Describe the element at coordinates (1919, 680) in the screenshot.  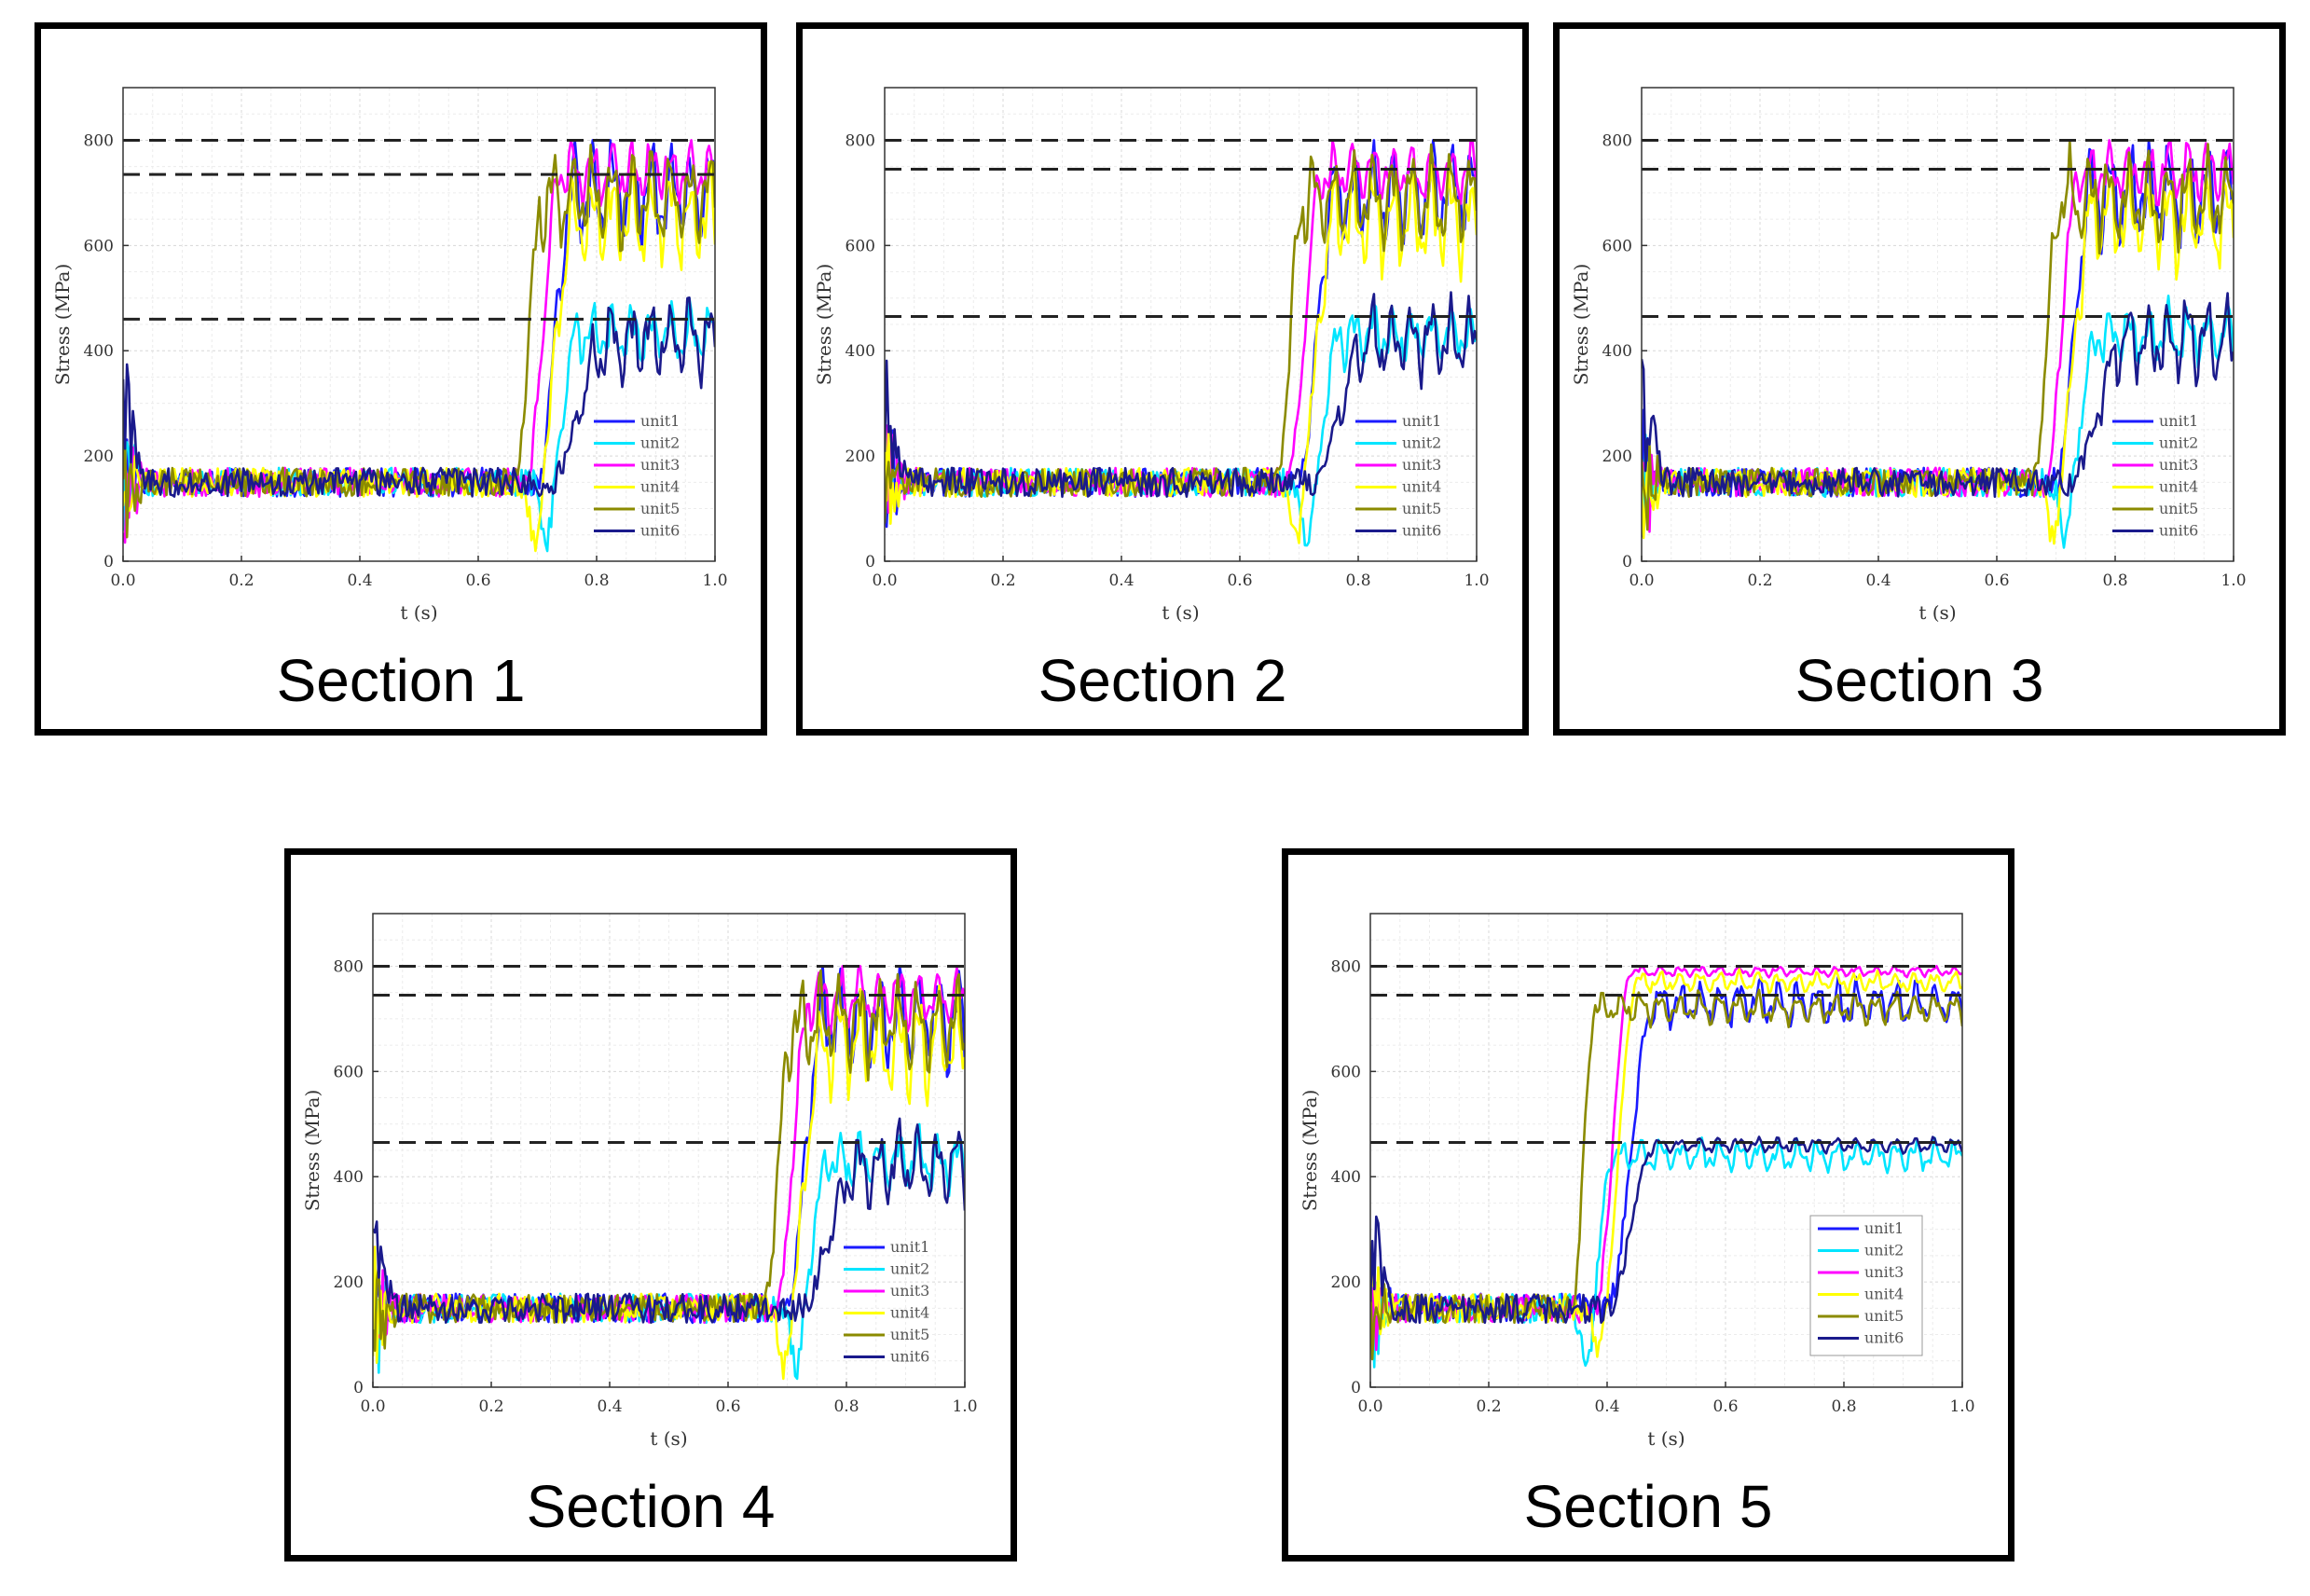
I see `section-3-title: Section 3` at that location.